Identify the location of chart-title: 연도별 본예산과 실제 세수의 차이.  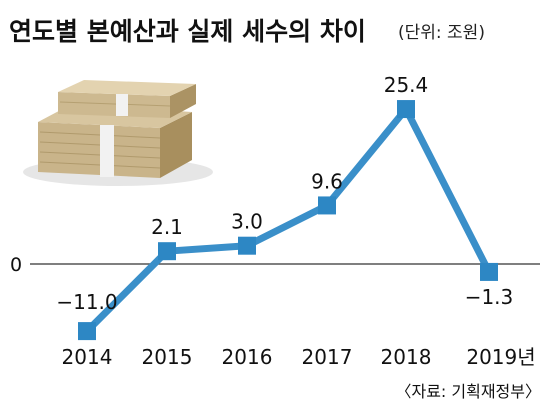
(187, 31).